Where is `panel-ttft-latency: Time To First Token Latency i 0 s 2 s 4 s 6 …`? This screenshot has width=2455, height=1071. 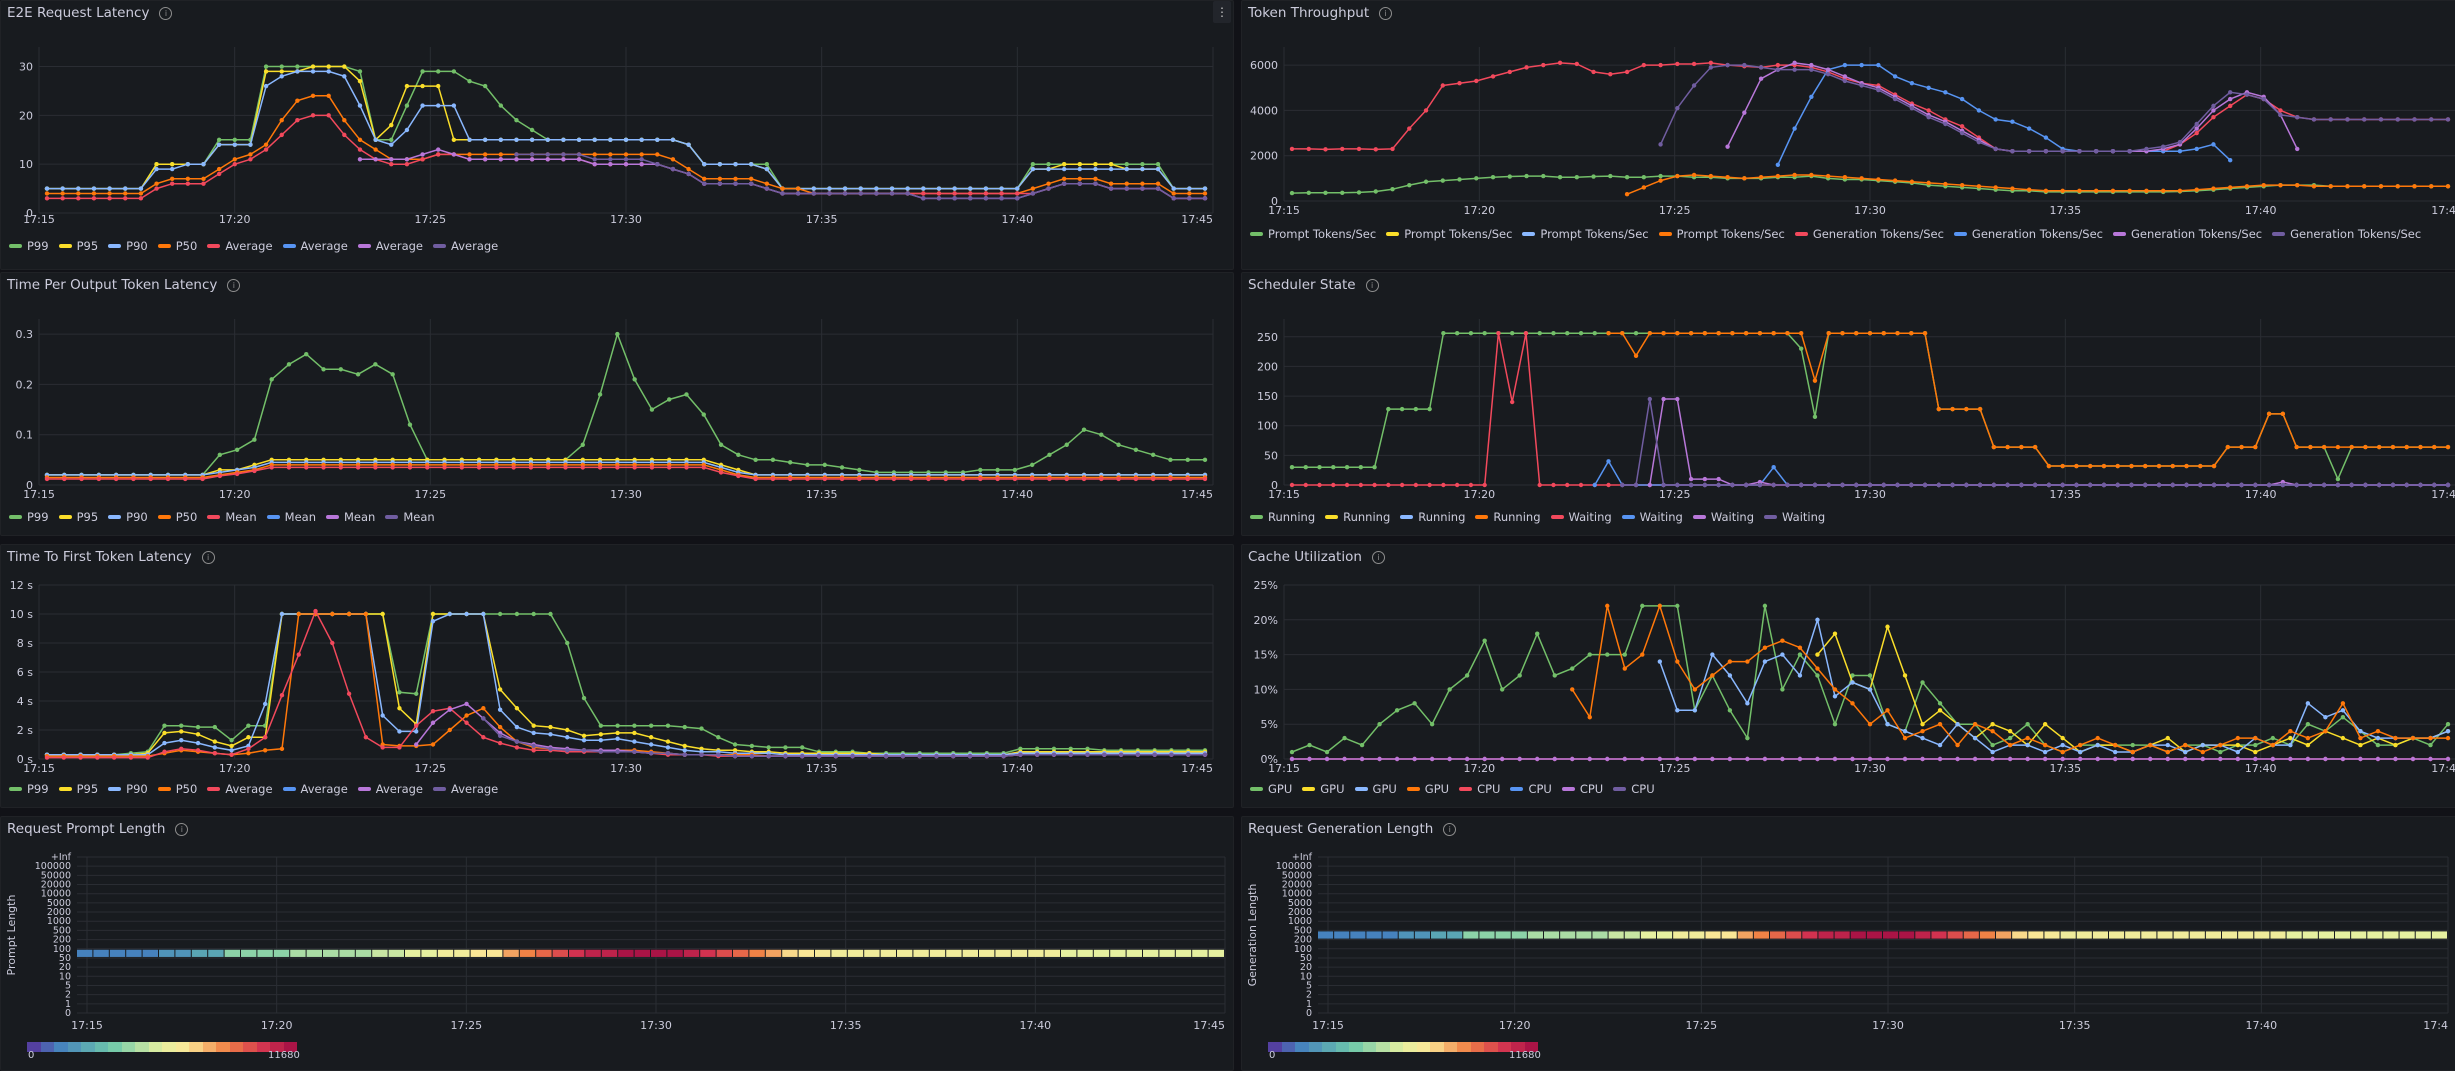
panel-ttft-latency: Time To First Token Latency i 0 s 2 s 4 s 6 … is located at coordinates (617, 676).